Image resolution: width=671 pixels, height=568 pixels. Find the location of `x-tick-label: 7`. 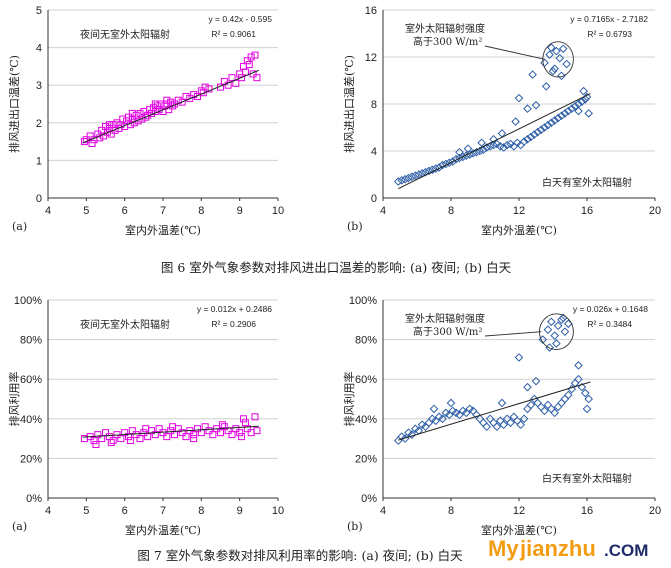

x-tick-label: 7 is located at coordinates (163, 511).